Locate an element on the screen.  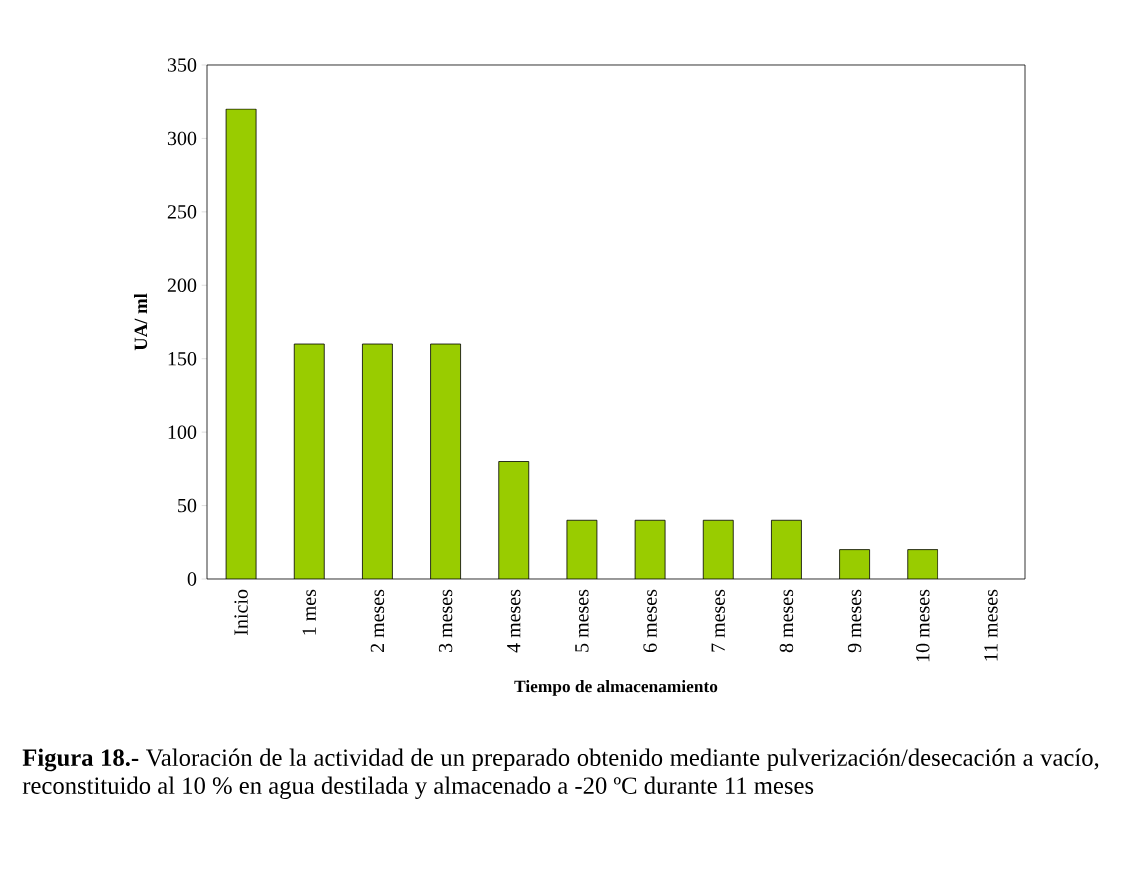
x-tick-label: 7 meses is located at coordinates (718, 620).